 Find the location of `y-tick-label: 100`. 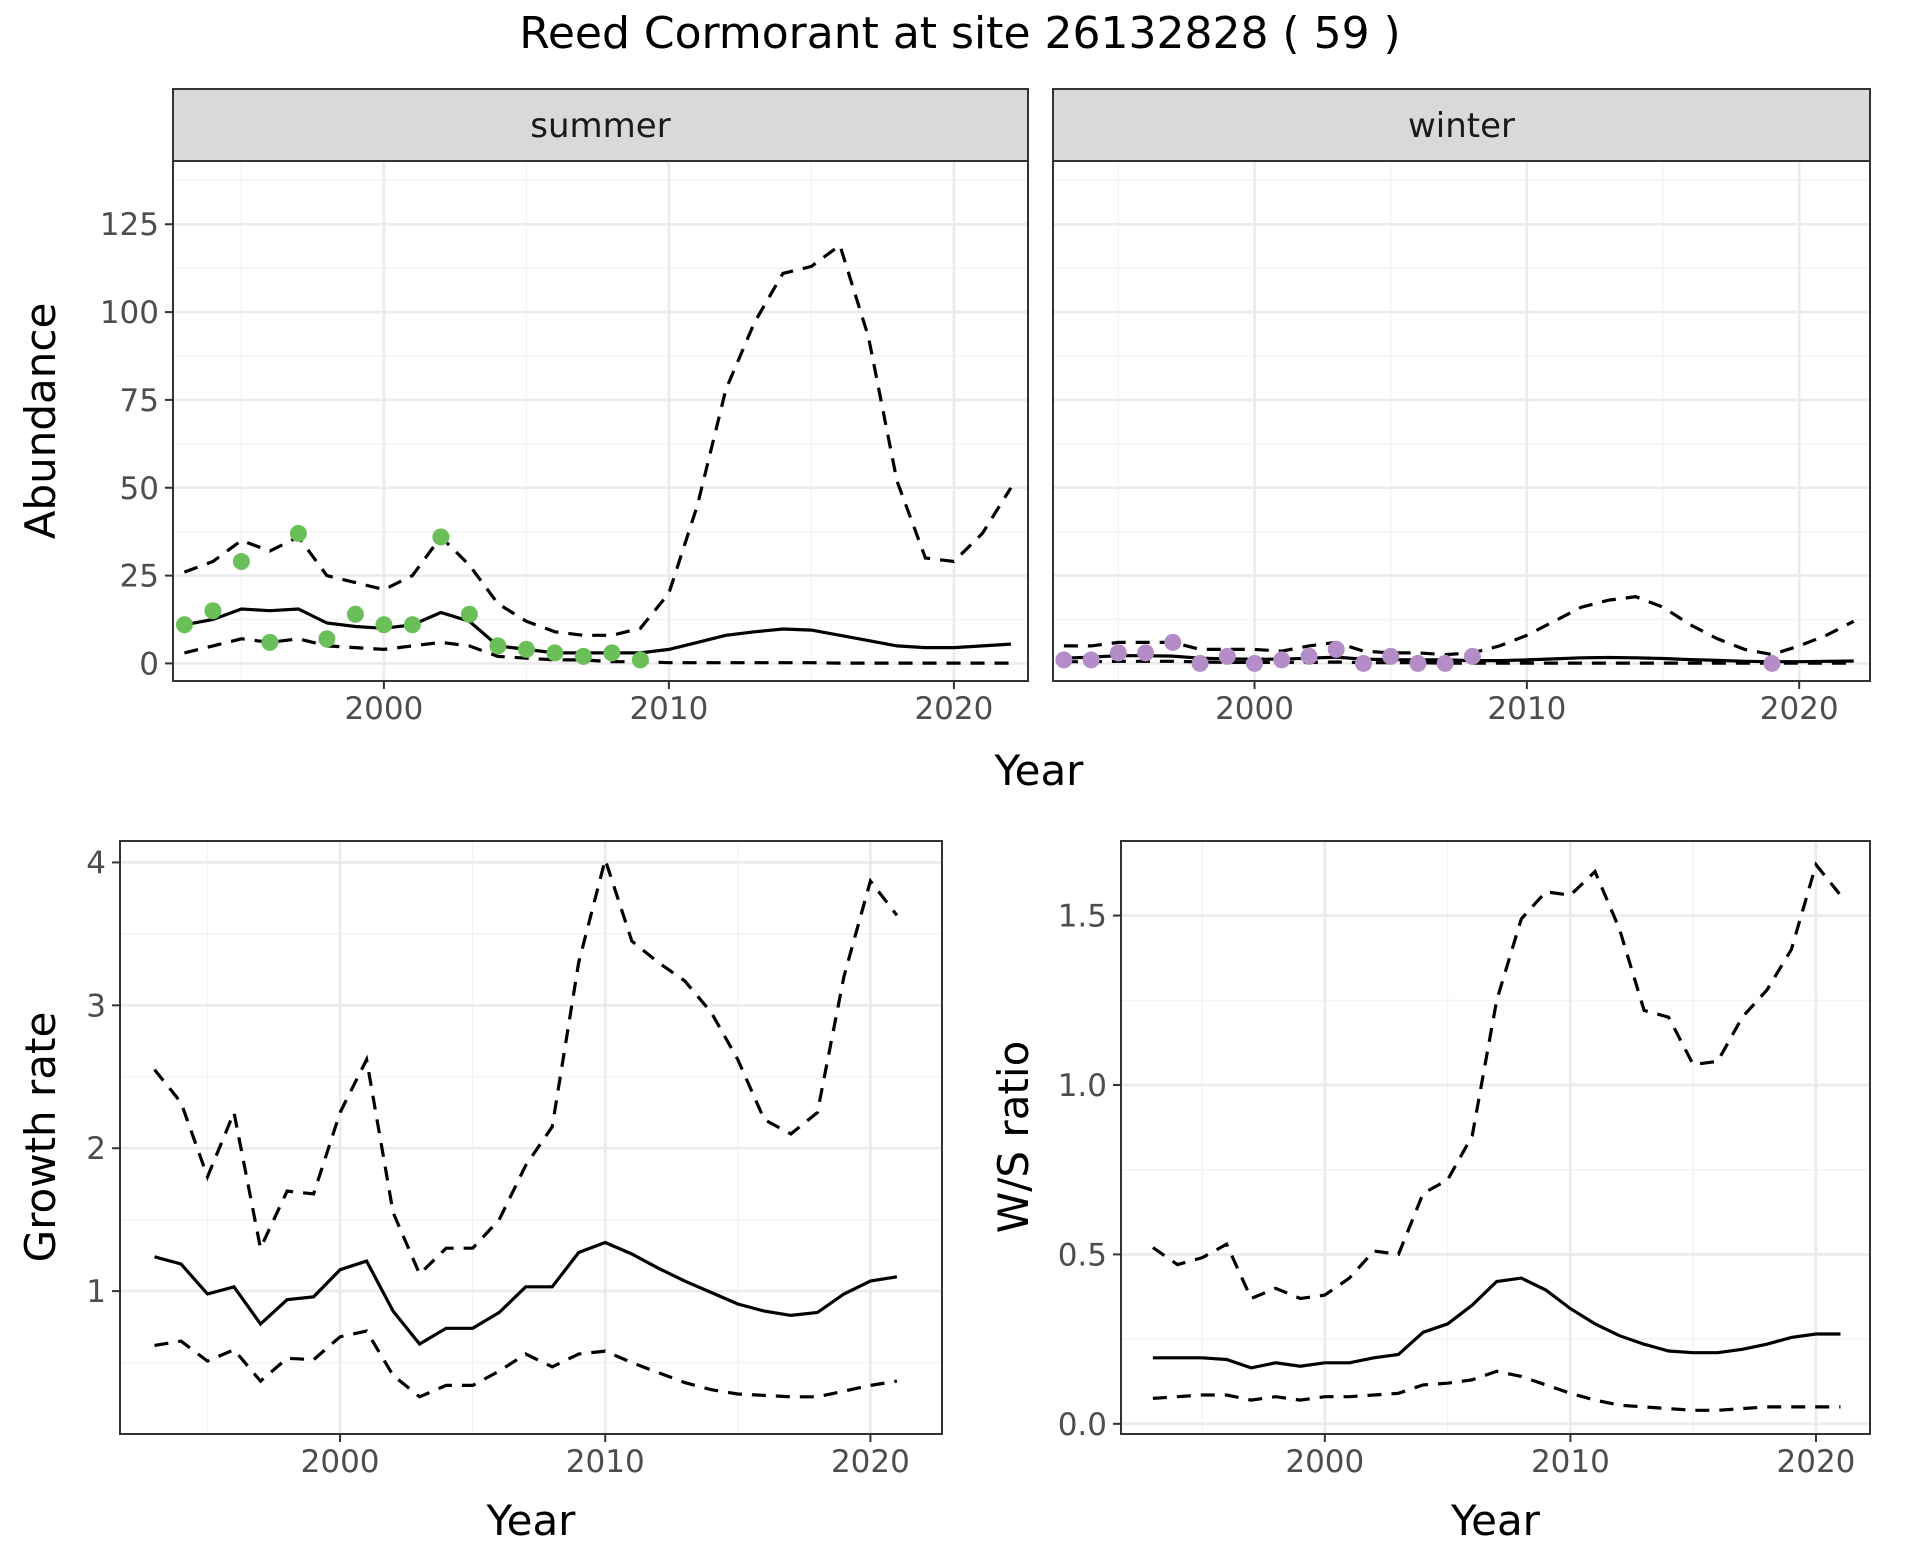

y-tick-label: 100 is located at coordinates (129, 313).